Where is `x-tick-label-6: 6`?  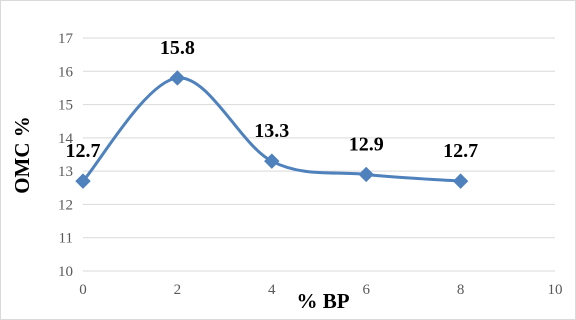 x-tick-label-6: 6 is located at coordinates (366, 290).